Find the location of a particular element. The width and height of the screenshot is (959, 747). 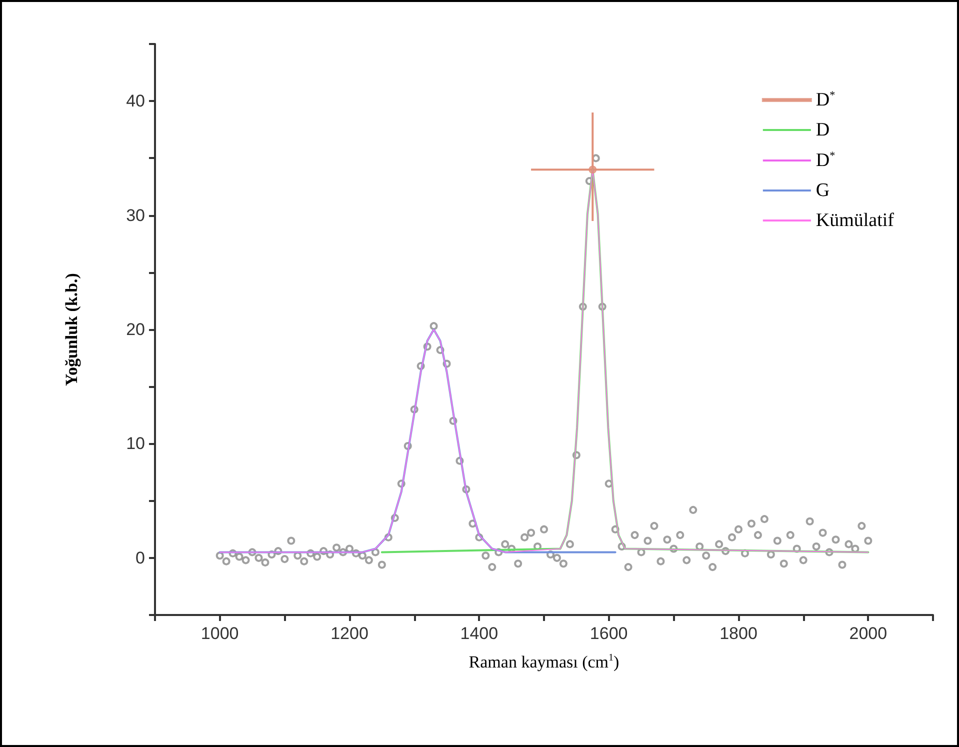

x-tick-label: 1600 is located at coordinates (609, 633).